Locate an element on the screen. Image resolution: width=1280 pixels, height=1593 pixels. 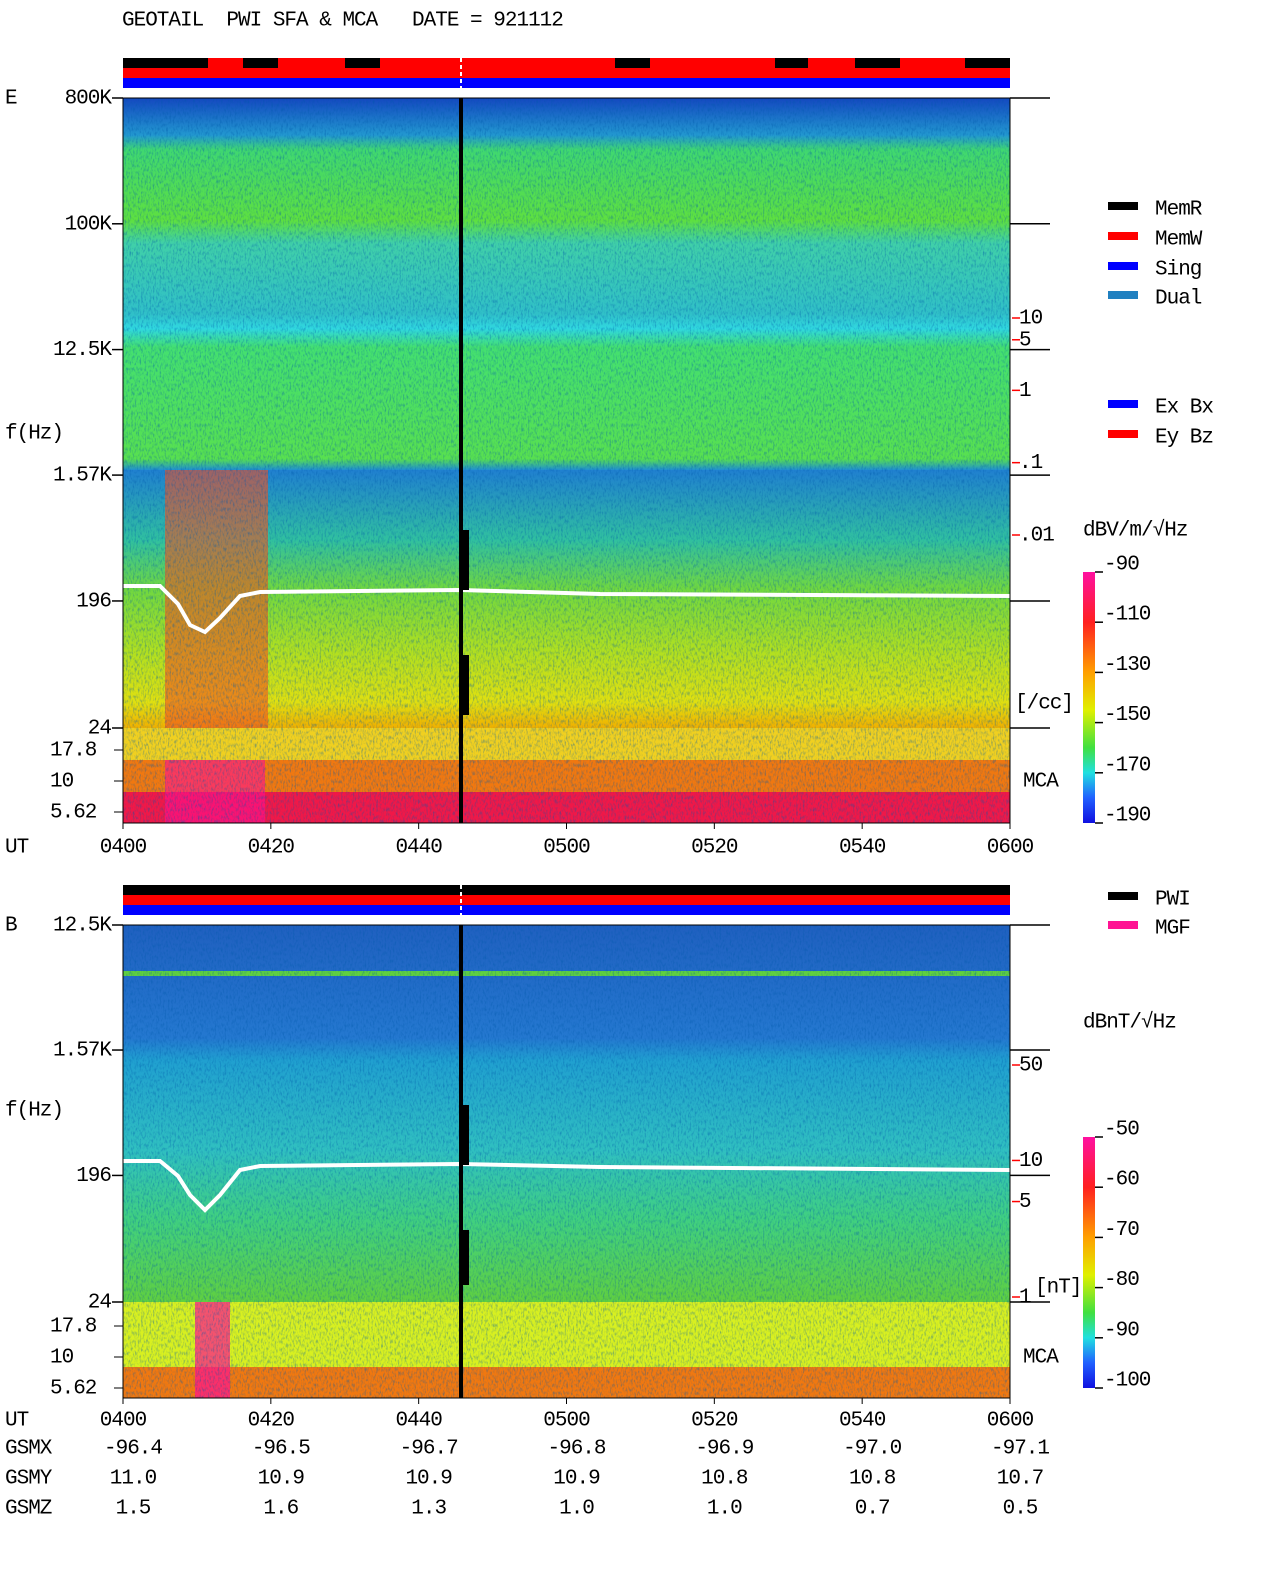
legend-label: Ex Bx is located at coordinates (1184, 408).